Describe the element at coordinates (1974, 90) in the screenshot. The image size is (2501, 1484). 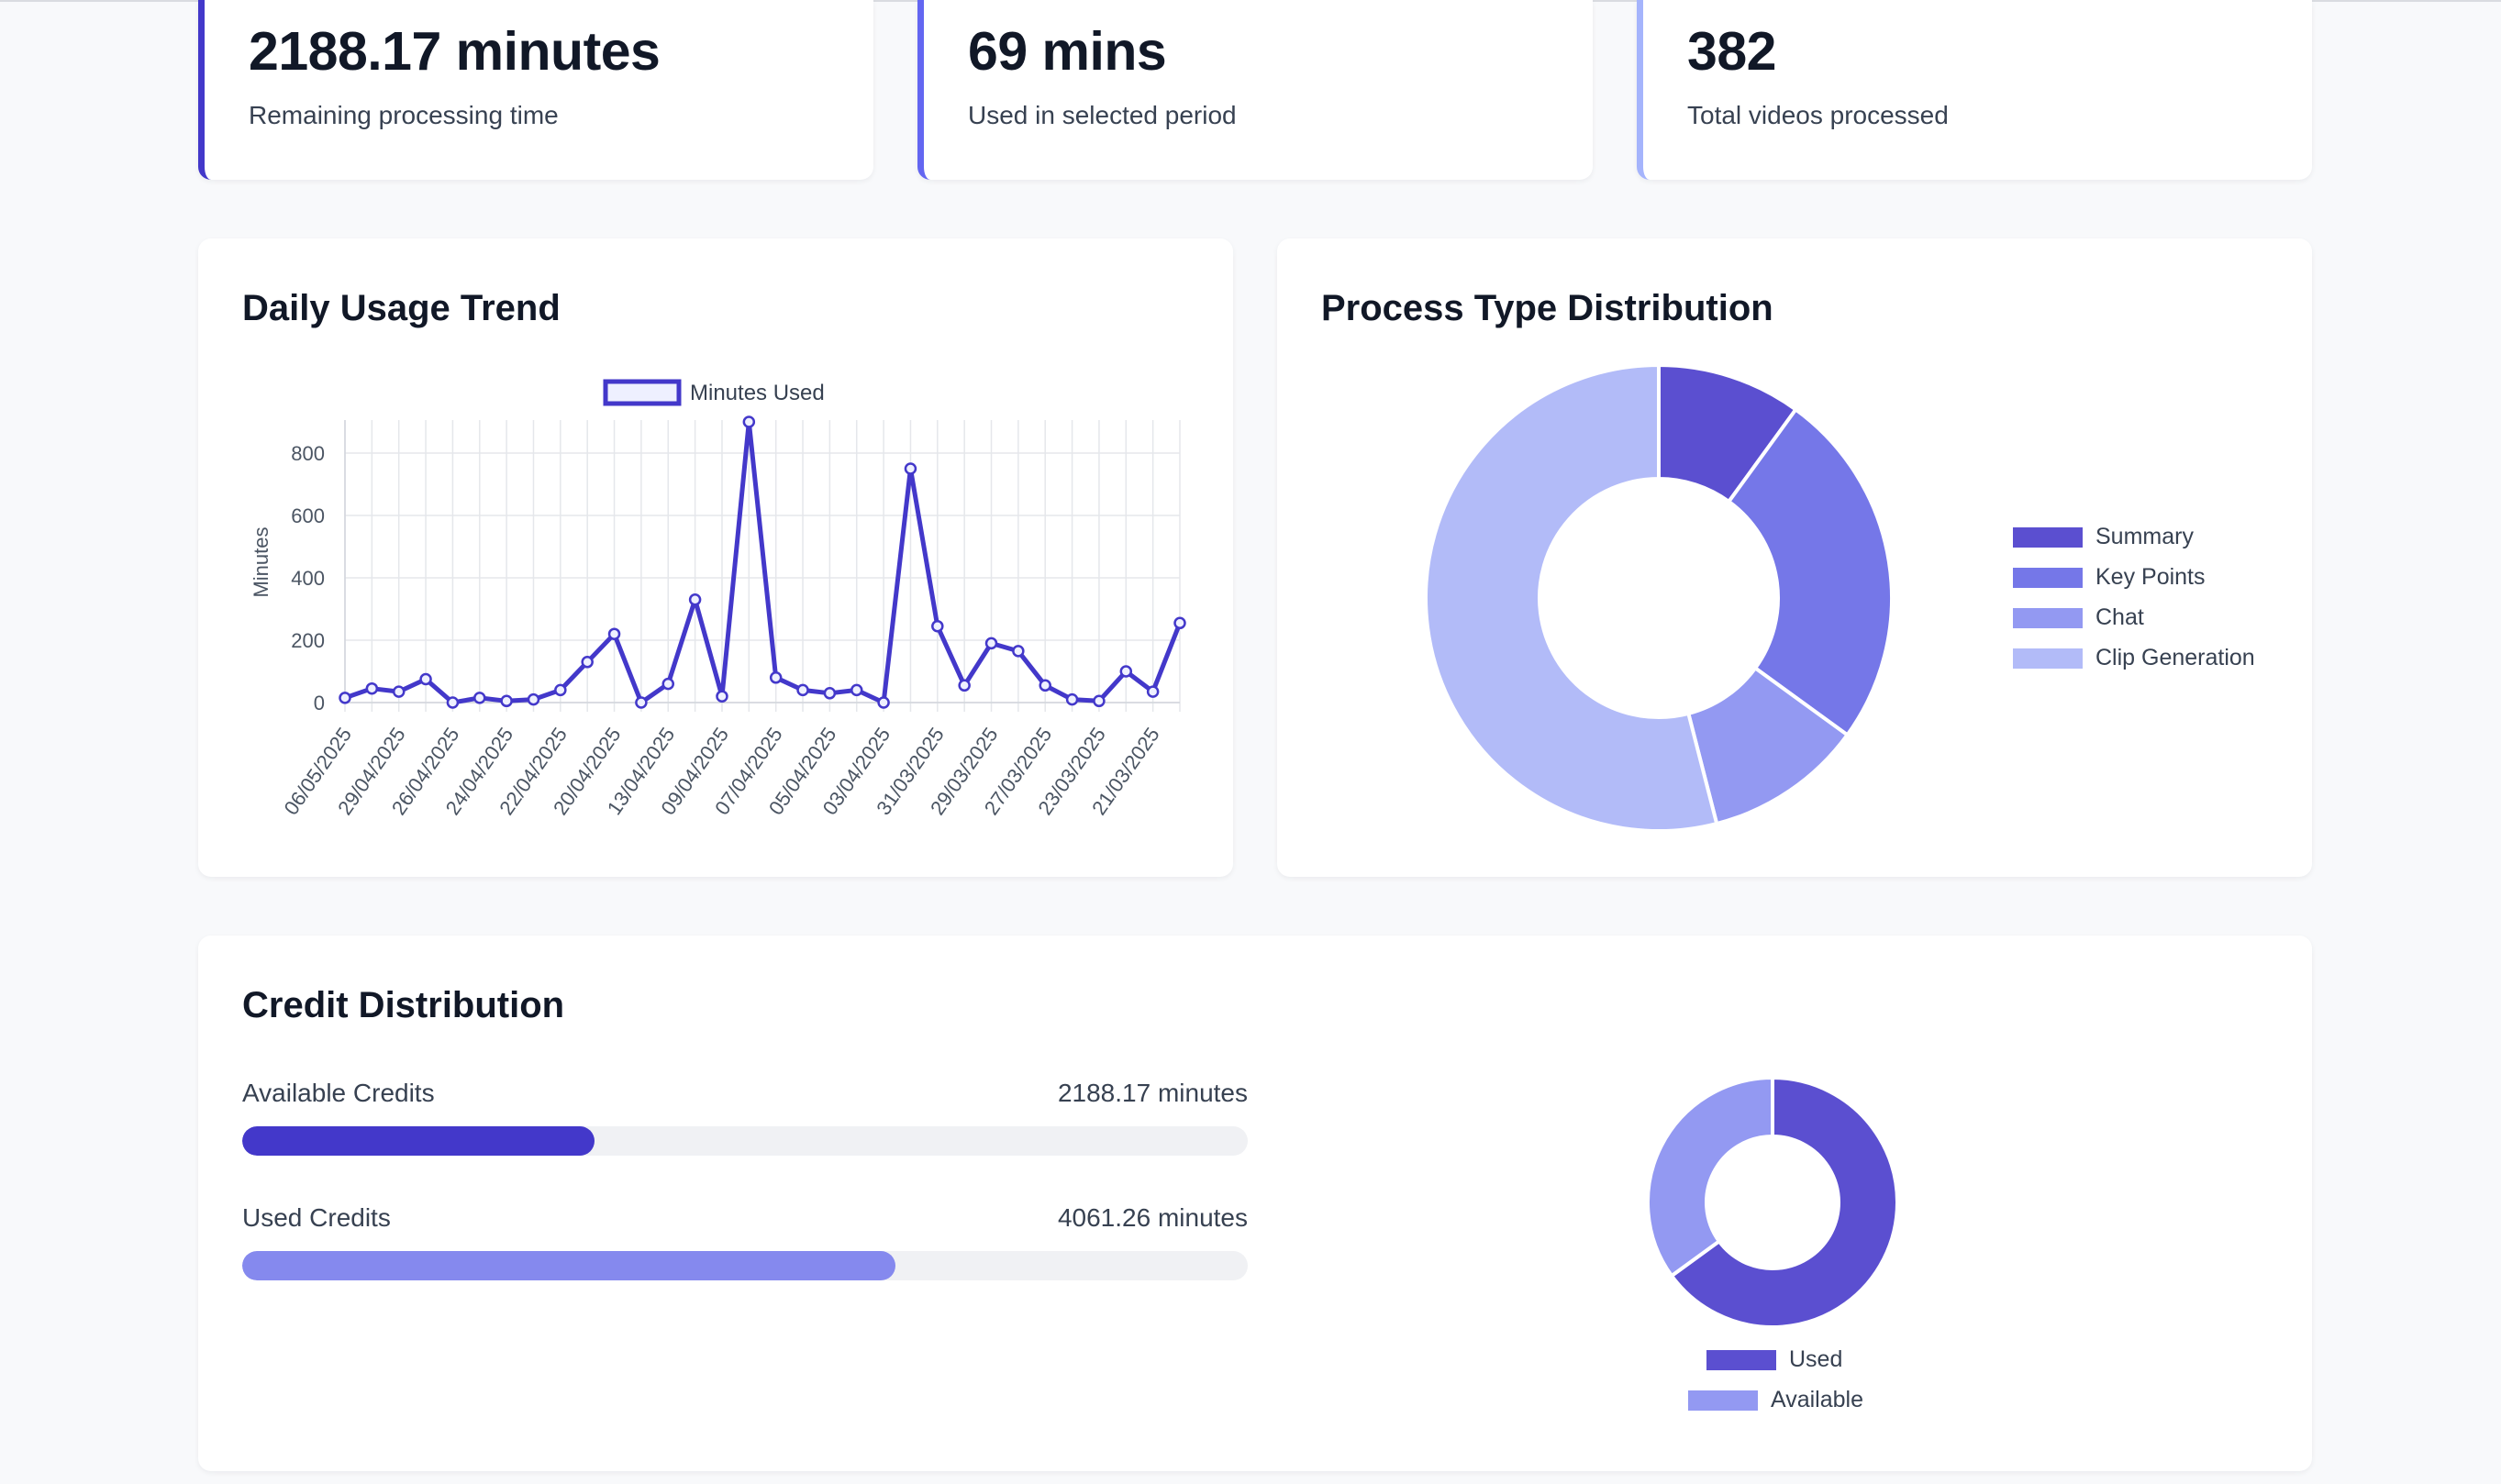
I see `stat-card-videos: 382 Total videos processed` at that location.